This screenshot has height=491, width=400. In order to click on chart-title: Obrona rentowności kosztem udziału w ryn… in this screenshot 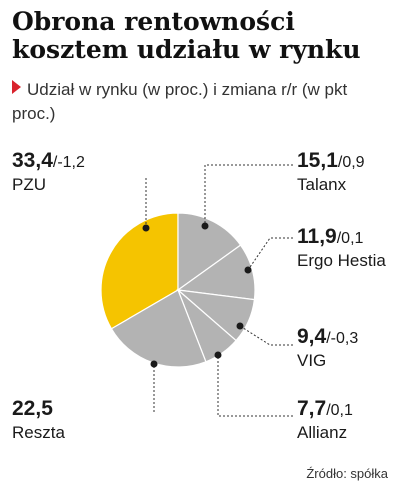, I will do `click(186, 35)`.